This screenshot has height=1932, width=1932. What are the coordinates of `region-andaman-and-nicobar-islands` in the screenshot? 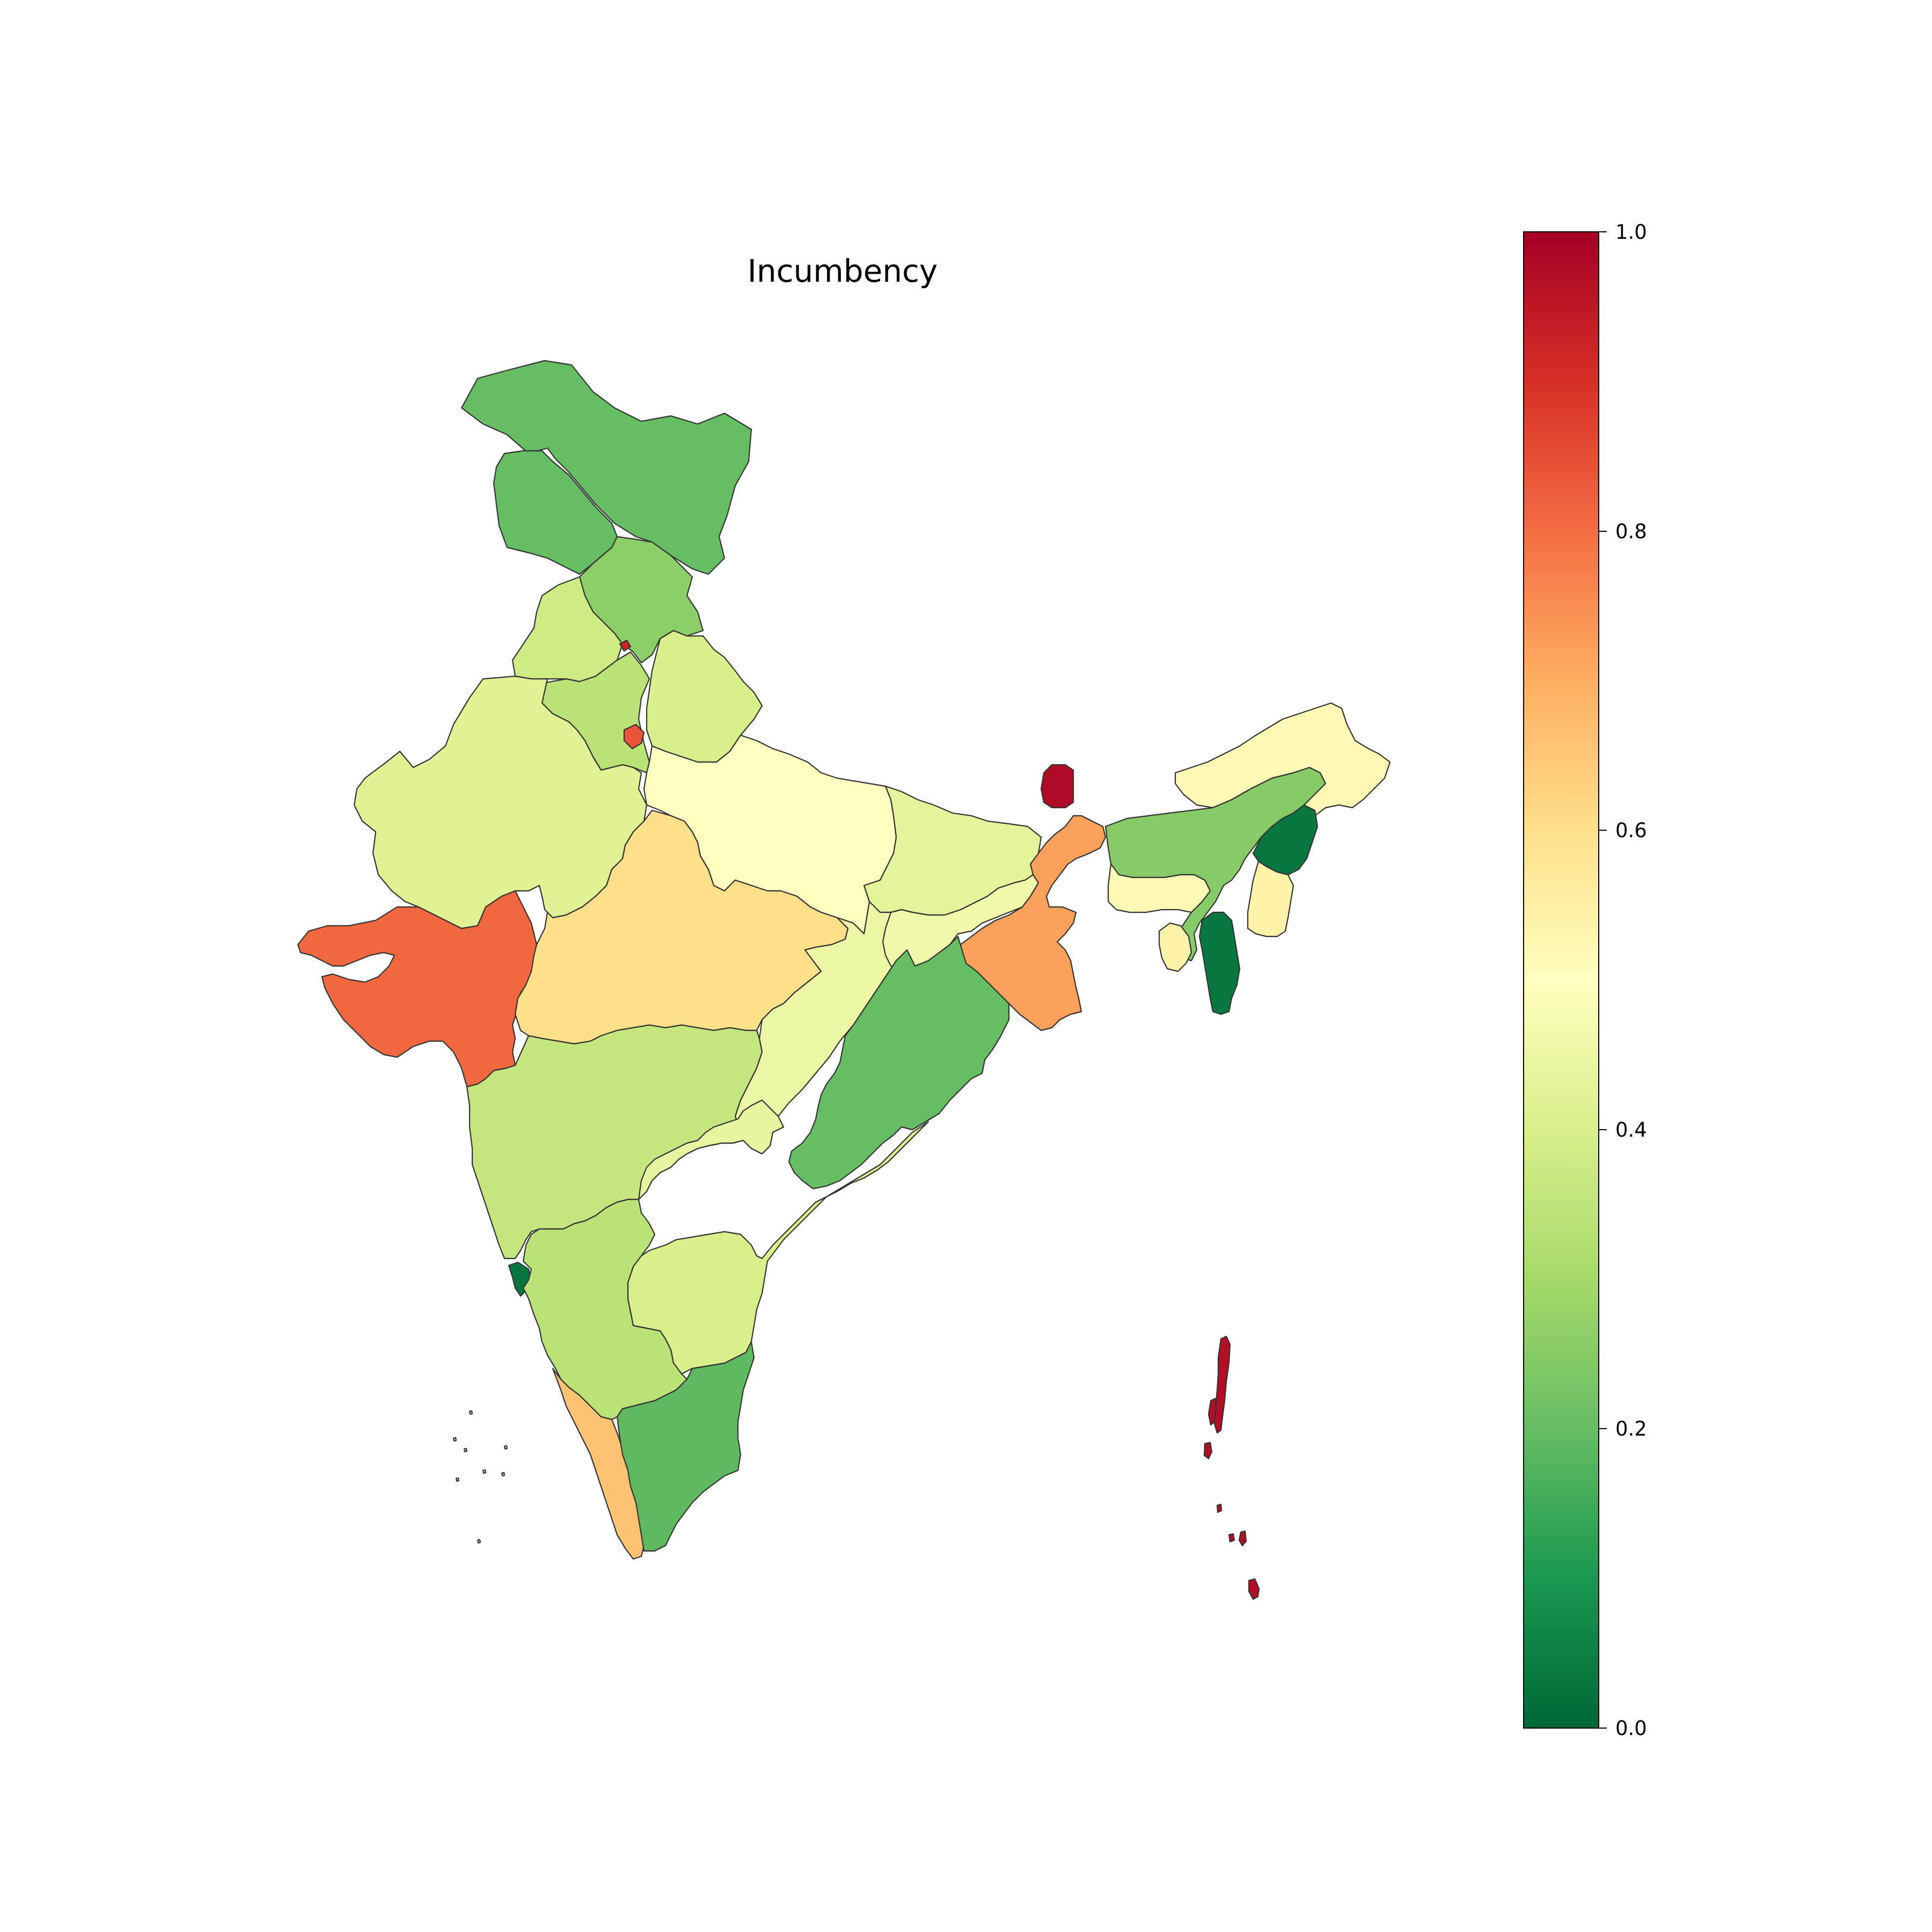 It's located at (1231, 1467).